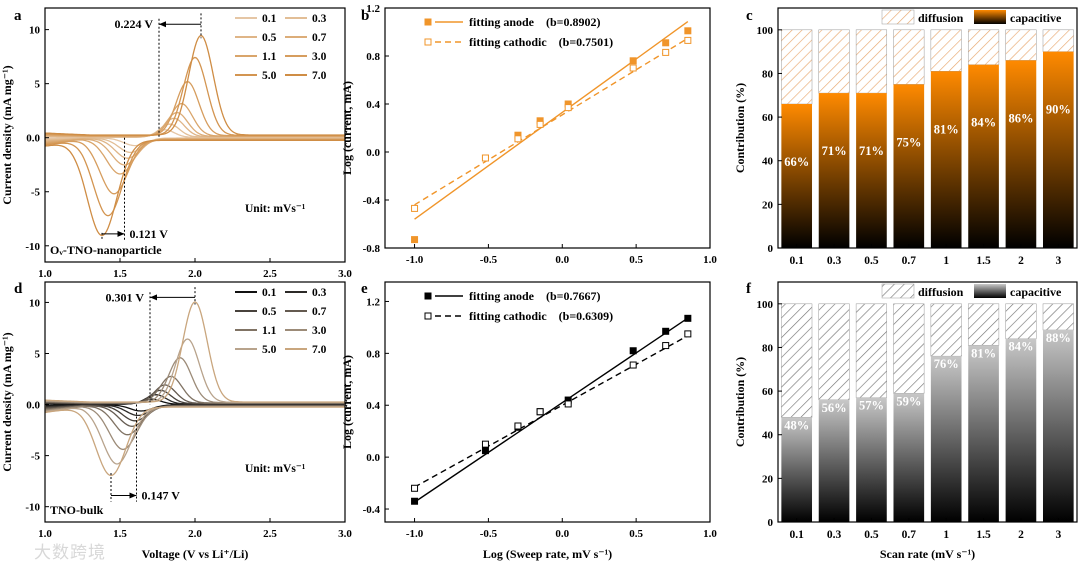 The width and height of the screenshot is (1080, 565). Describe the element at coordinates (740, 128) in the screenshot. I see `y-axis-label: Contribution (%)` at that location.